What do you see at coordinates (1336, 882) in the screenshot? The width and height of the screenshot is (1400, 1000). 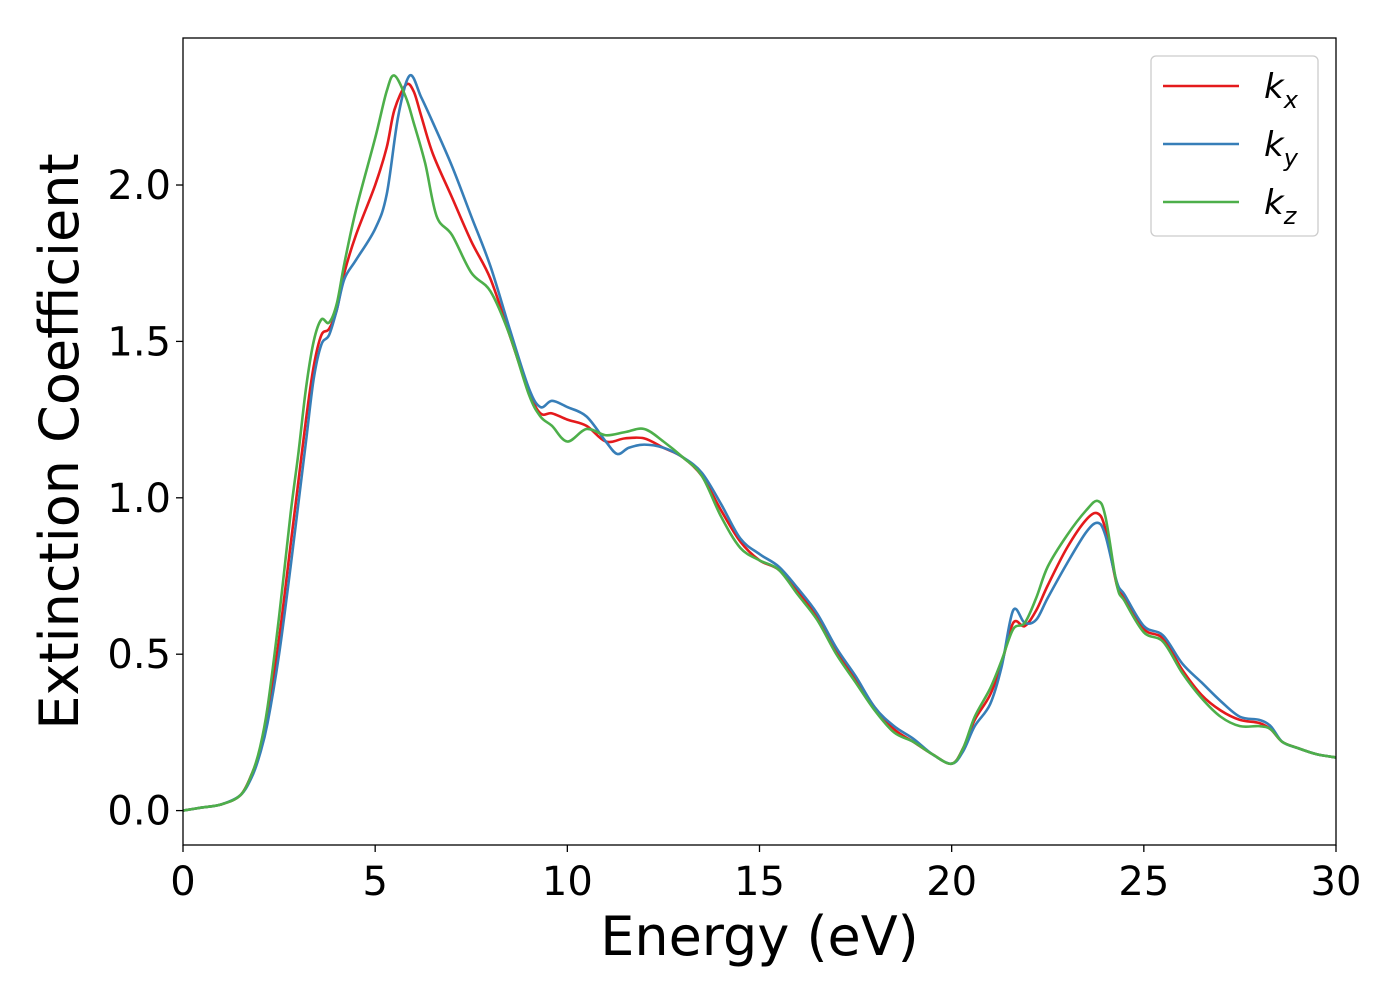 I see `x-tick-label: 30` at bounding box center [1336, 882].